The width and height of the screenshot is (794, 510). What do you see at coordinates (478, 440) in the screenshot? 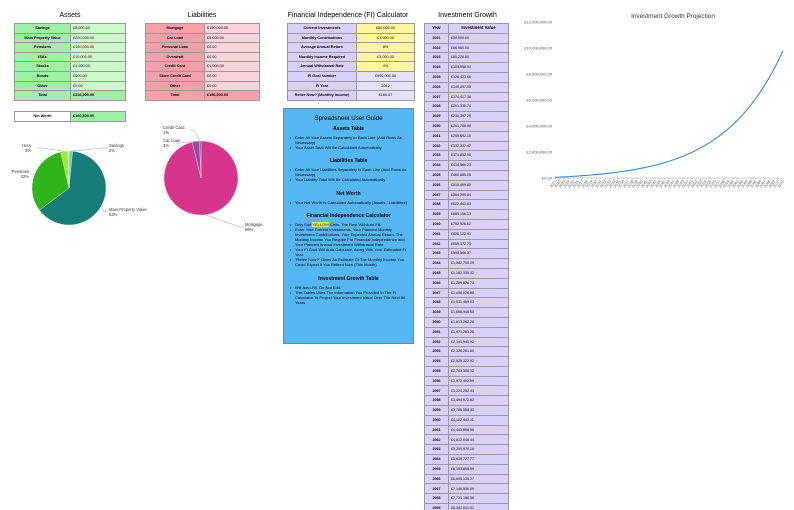
I see `growth-value: £4,812,046.44` at bounding box center [478, 440].